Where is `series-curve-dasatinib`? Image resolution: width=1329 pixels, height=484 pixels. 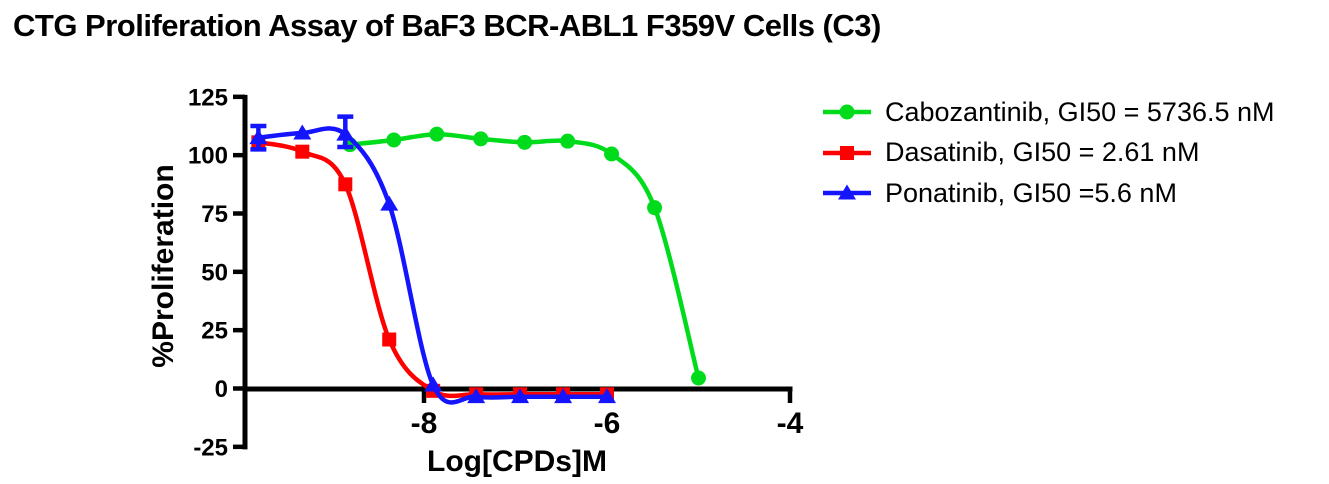 series-curve-dasatinib is located at coordinates (433, 269).